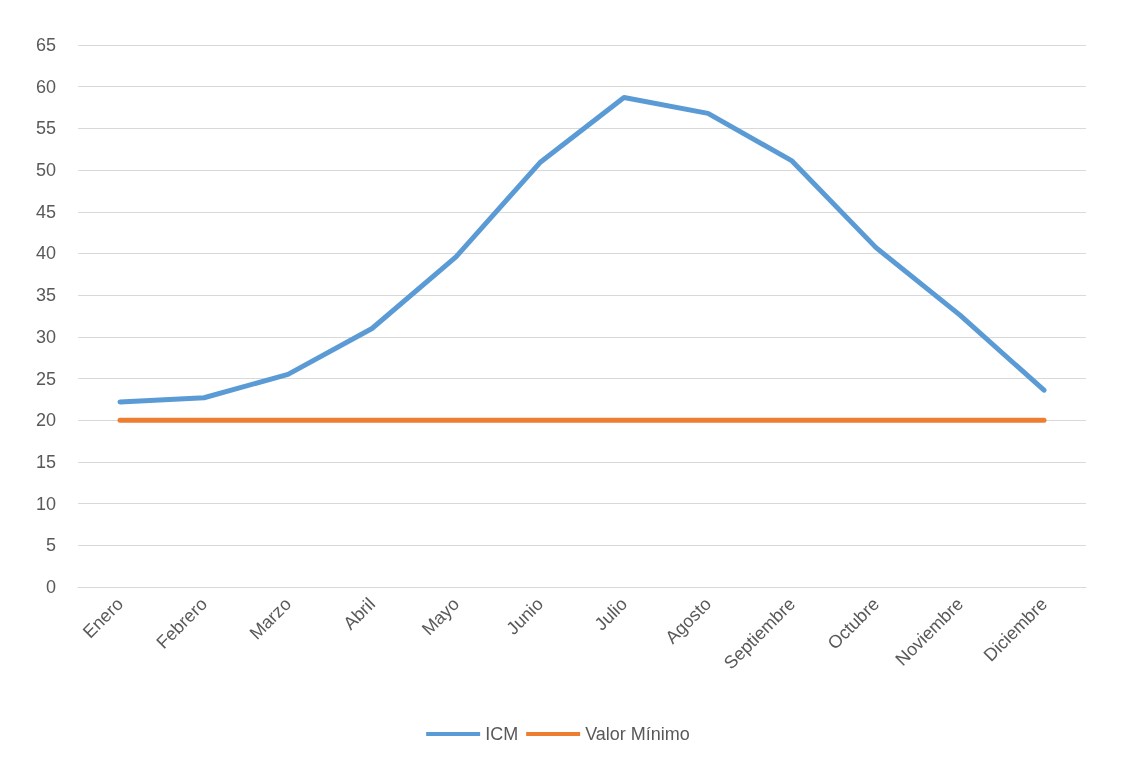  What do you see at coordinates (45, 86) in the screenshot?
I see `y-tick-label: 60` at bounding box center [45, 86].